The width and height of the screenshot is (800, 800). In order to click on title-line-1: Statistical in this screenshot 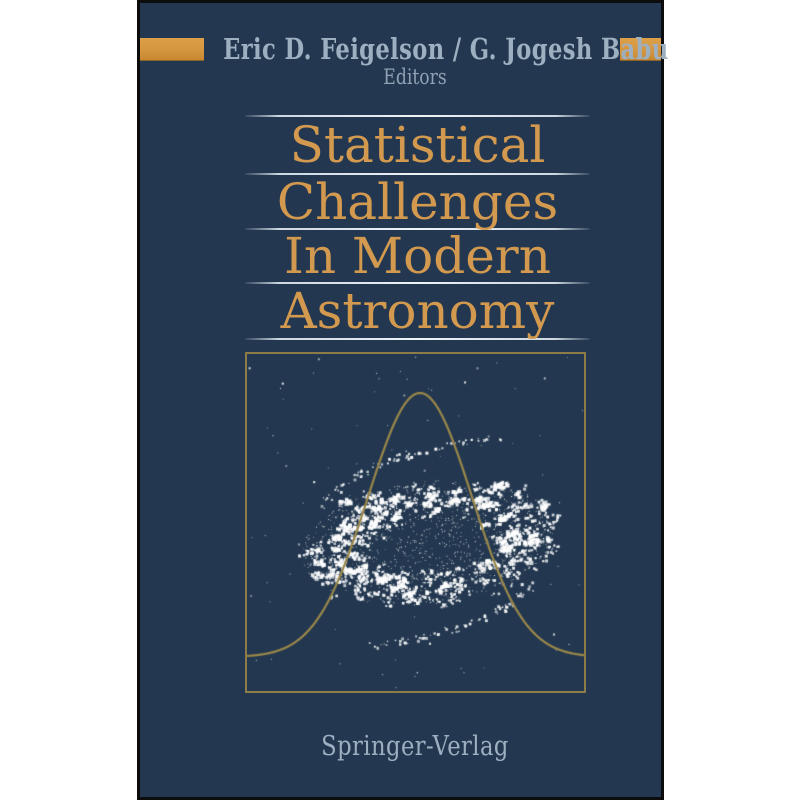, I will do `click(417, 145)`.